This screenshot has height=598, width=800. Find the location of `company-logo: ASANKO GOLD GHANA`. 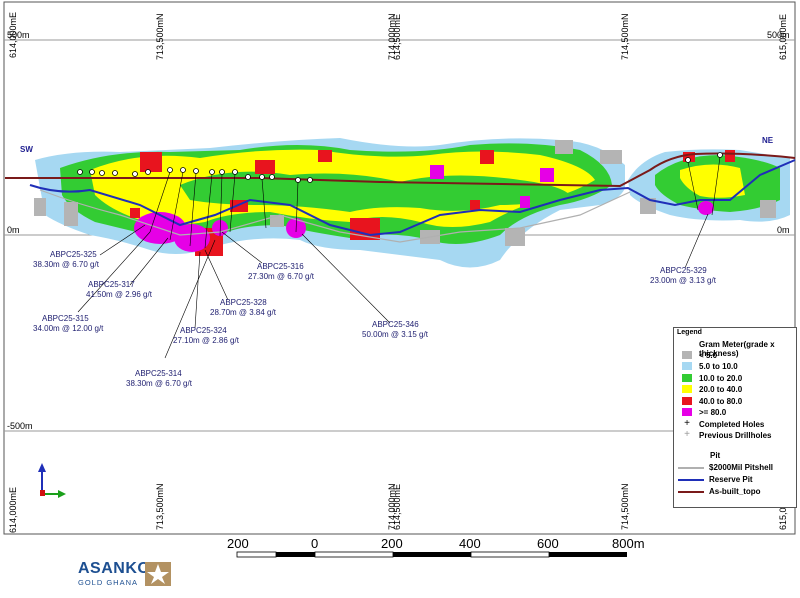

company-logo: ASANKO GOLD GHANA is located at coordinates (118, 575).